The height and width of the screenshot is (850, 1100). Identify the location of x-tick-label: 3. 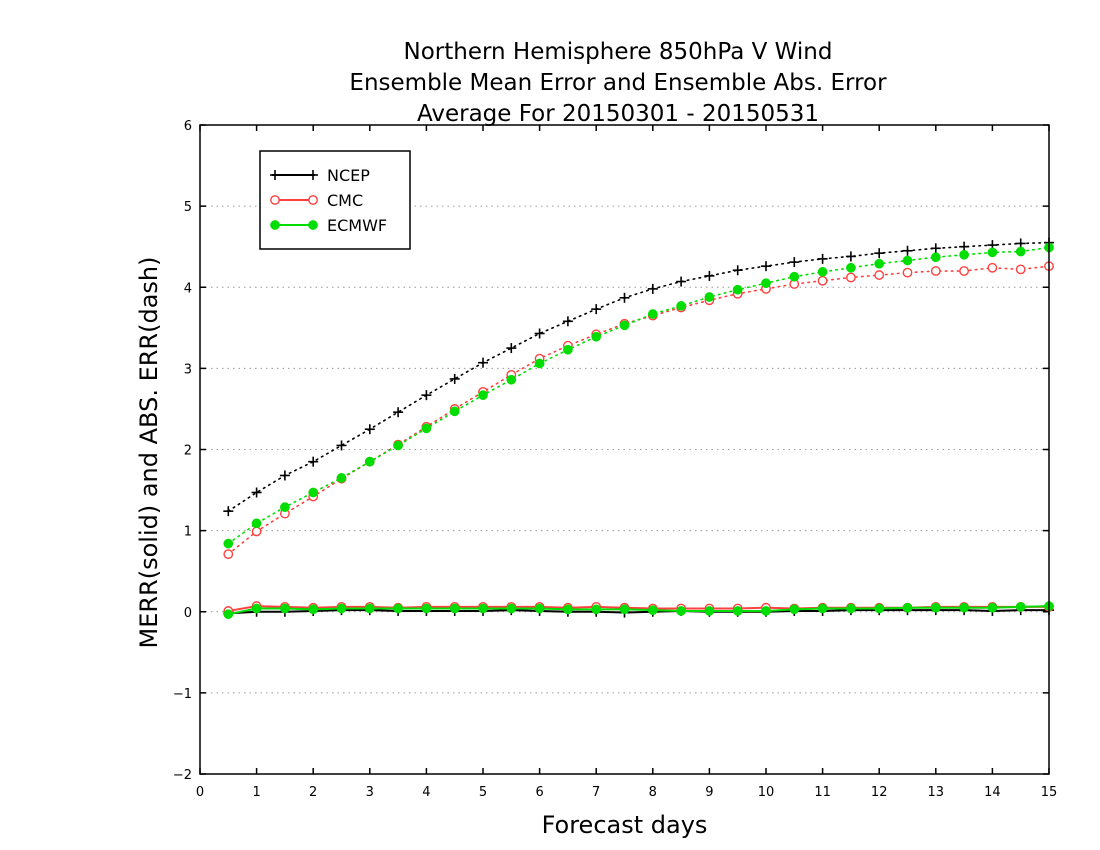
(370, 792).